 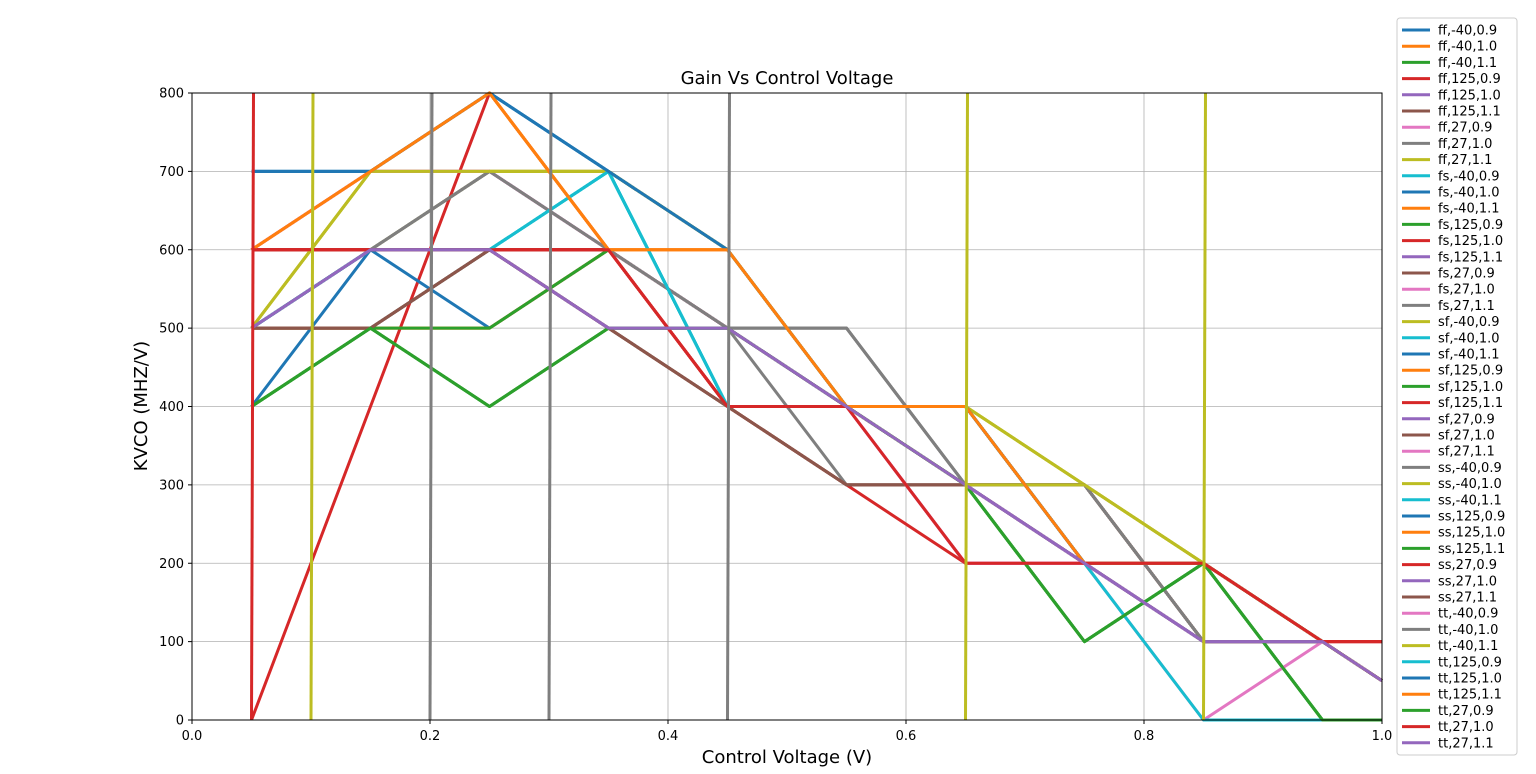 What do you see at coordinates (787, 757) in the screenshot?
I see `x-axis-label: Control Voltage (V)` at bounding box center [787, 757].